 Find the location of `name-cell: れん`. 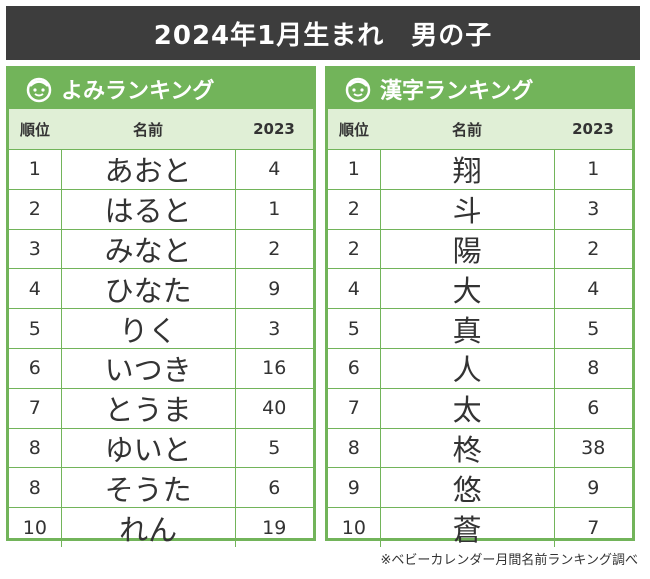

name-cell: れん is located at coordinates (149, 527).